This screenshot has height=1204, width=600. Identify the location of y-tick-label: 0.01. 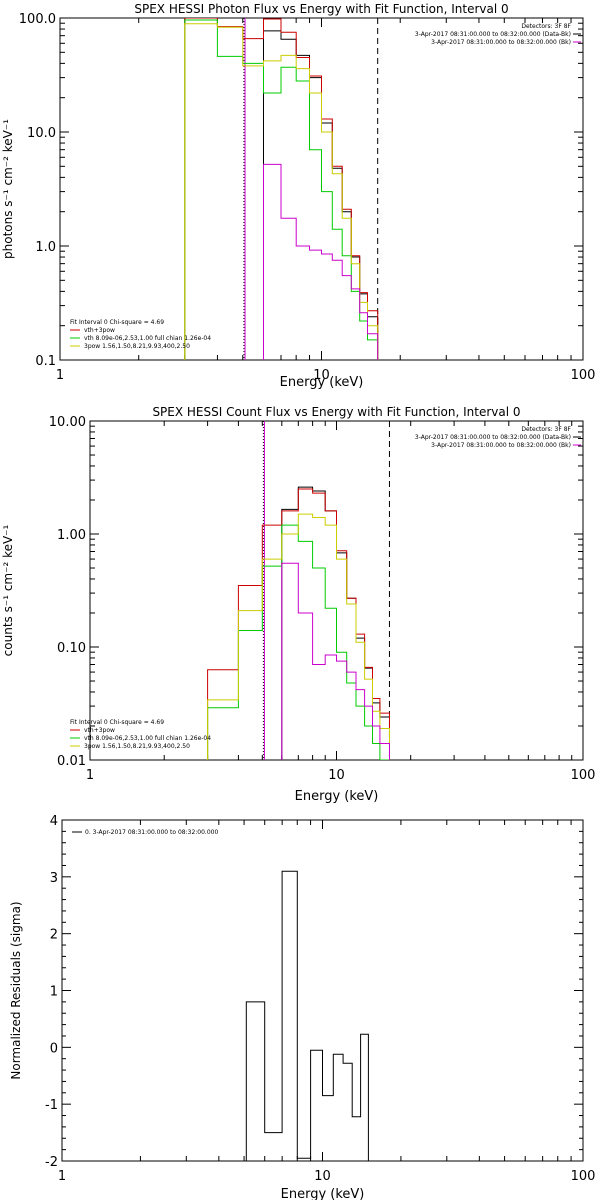
(71, 761).